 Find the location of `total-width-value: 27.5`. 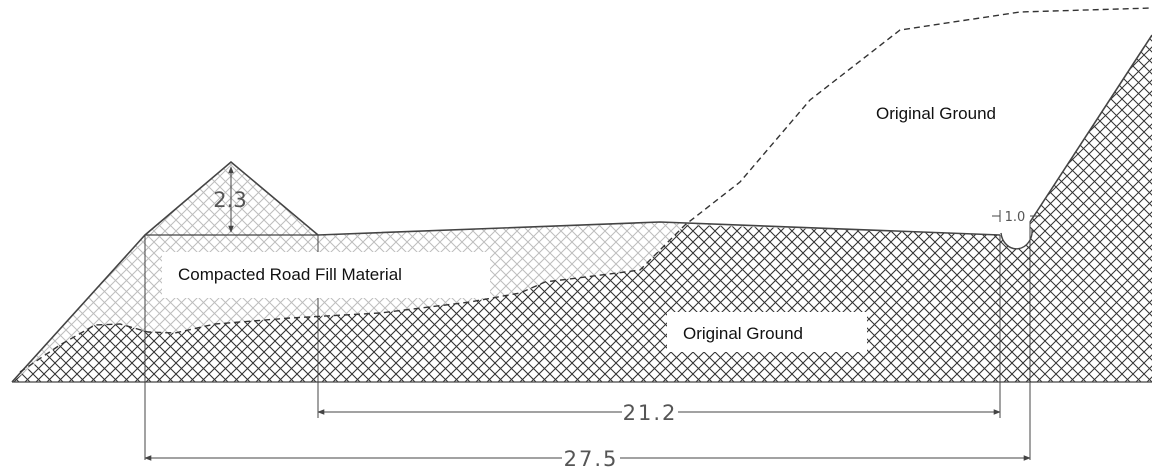

total-width-value: 27.5 is located at coordinates (591, 458).